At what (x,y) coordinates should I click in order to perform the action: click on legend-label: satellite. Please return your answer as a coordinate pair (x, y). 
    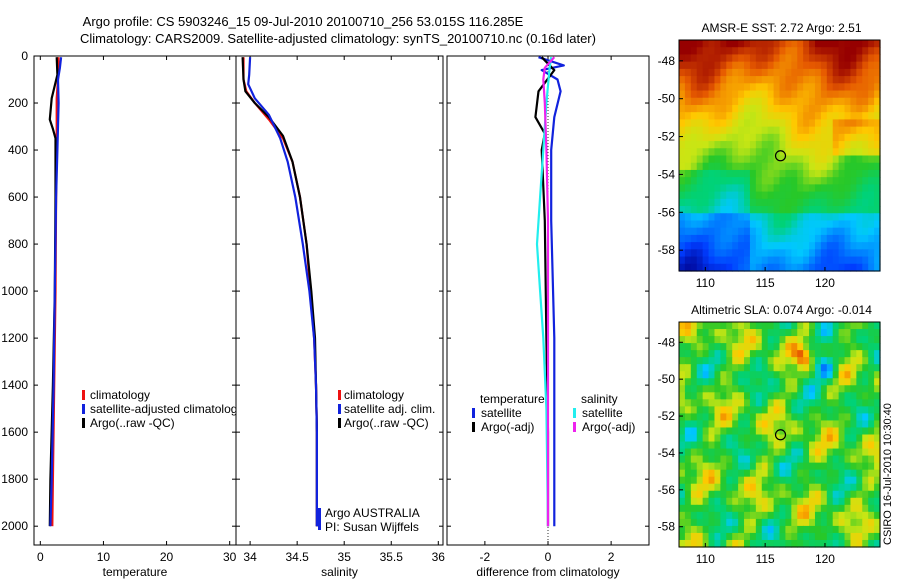
    Looking at the image, I should click on (602, 413).